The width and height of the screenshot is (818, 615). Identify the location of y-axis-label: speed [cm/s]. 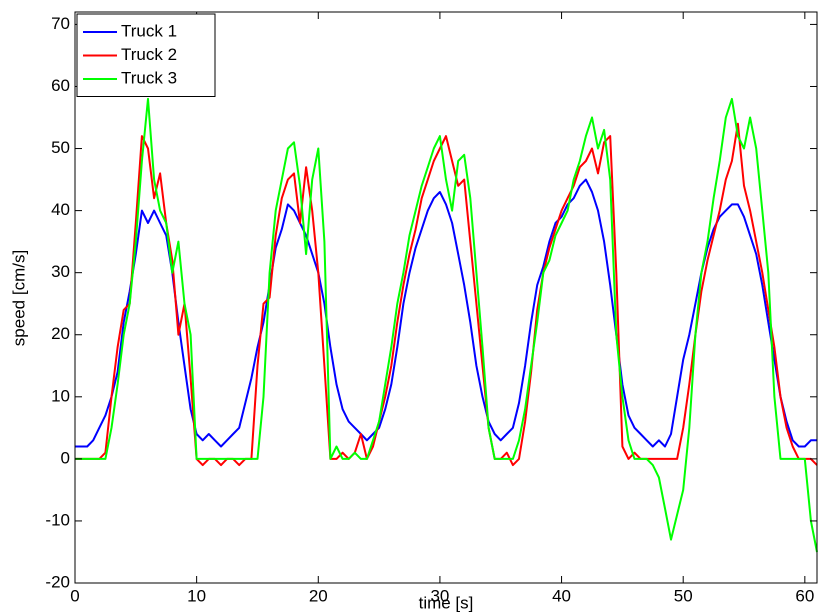
(18, 298).